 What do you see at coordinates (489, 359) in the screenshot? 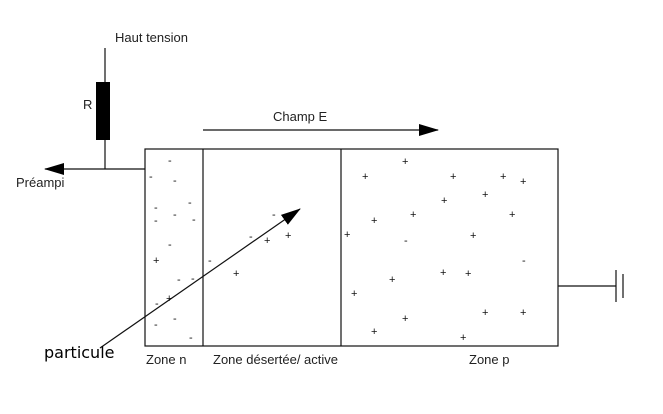
I see `zone-p-label: Zone p` at bounding box center [489, 359].